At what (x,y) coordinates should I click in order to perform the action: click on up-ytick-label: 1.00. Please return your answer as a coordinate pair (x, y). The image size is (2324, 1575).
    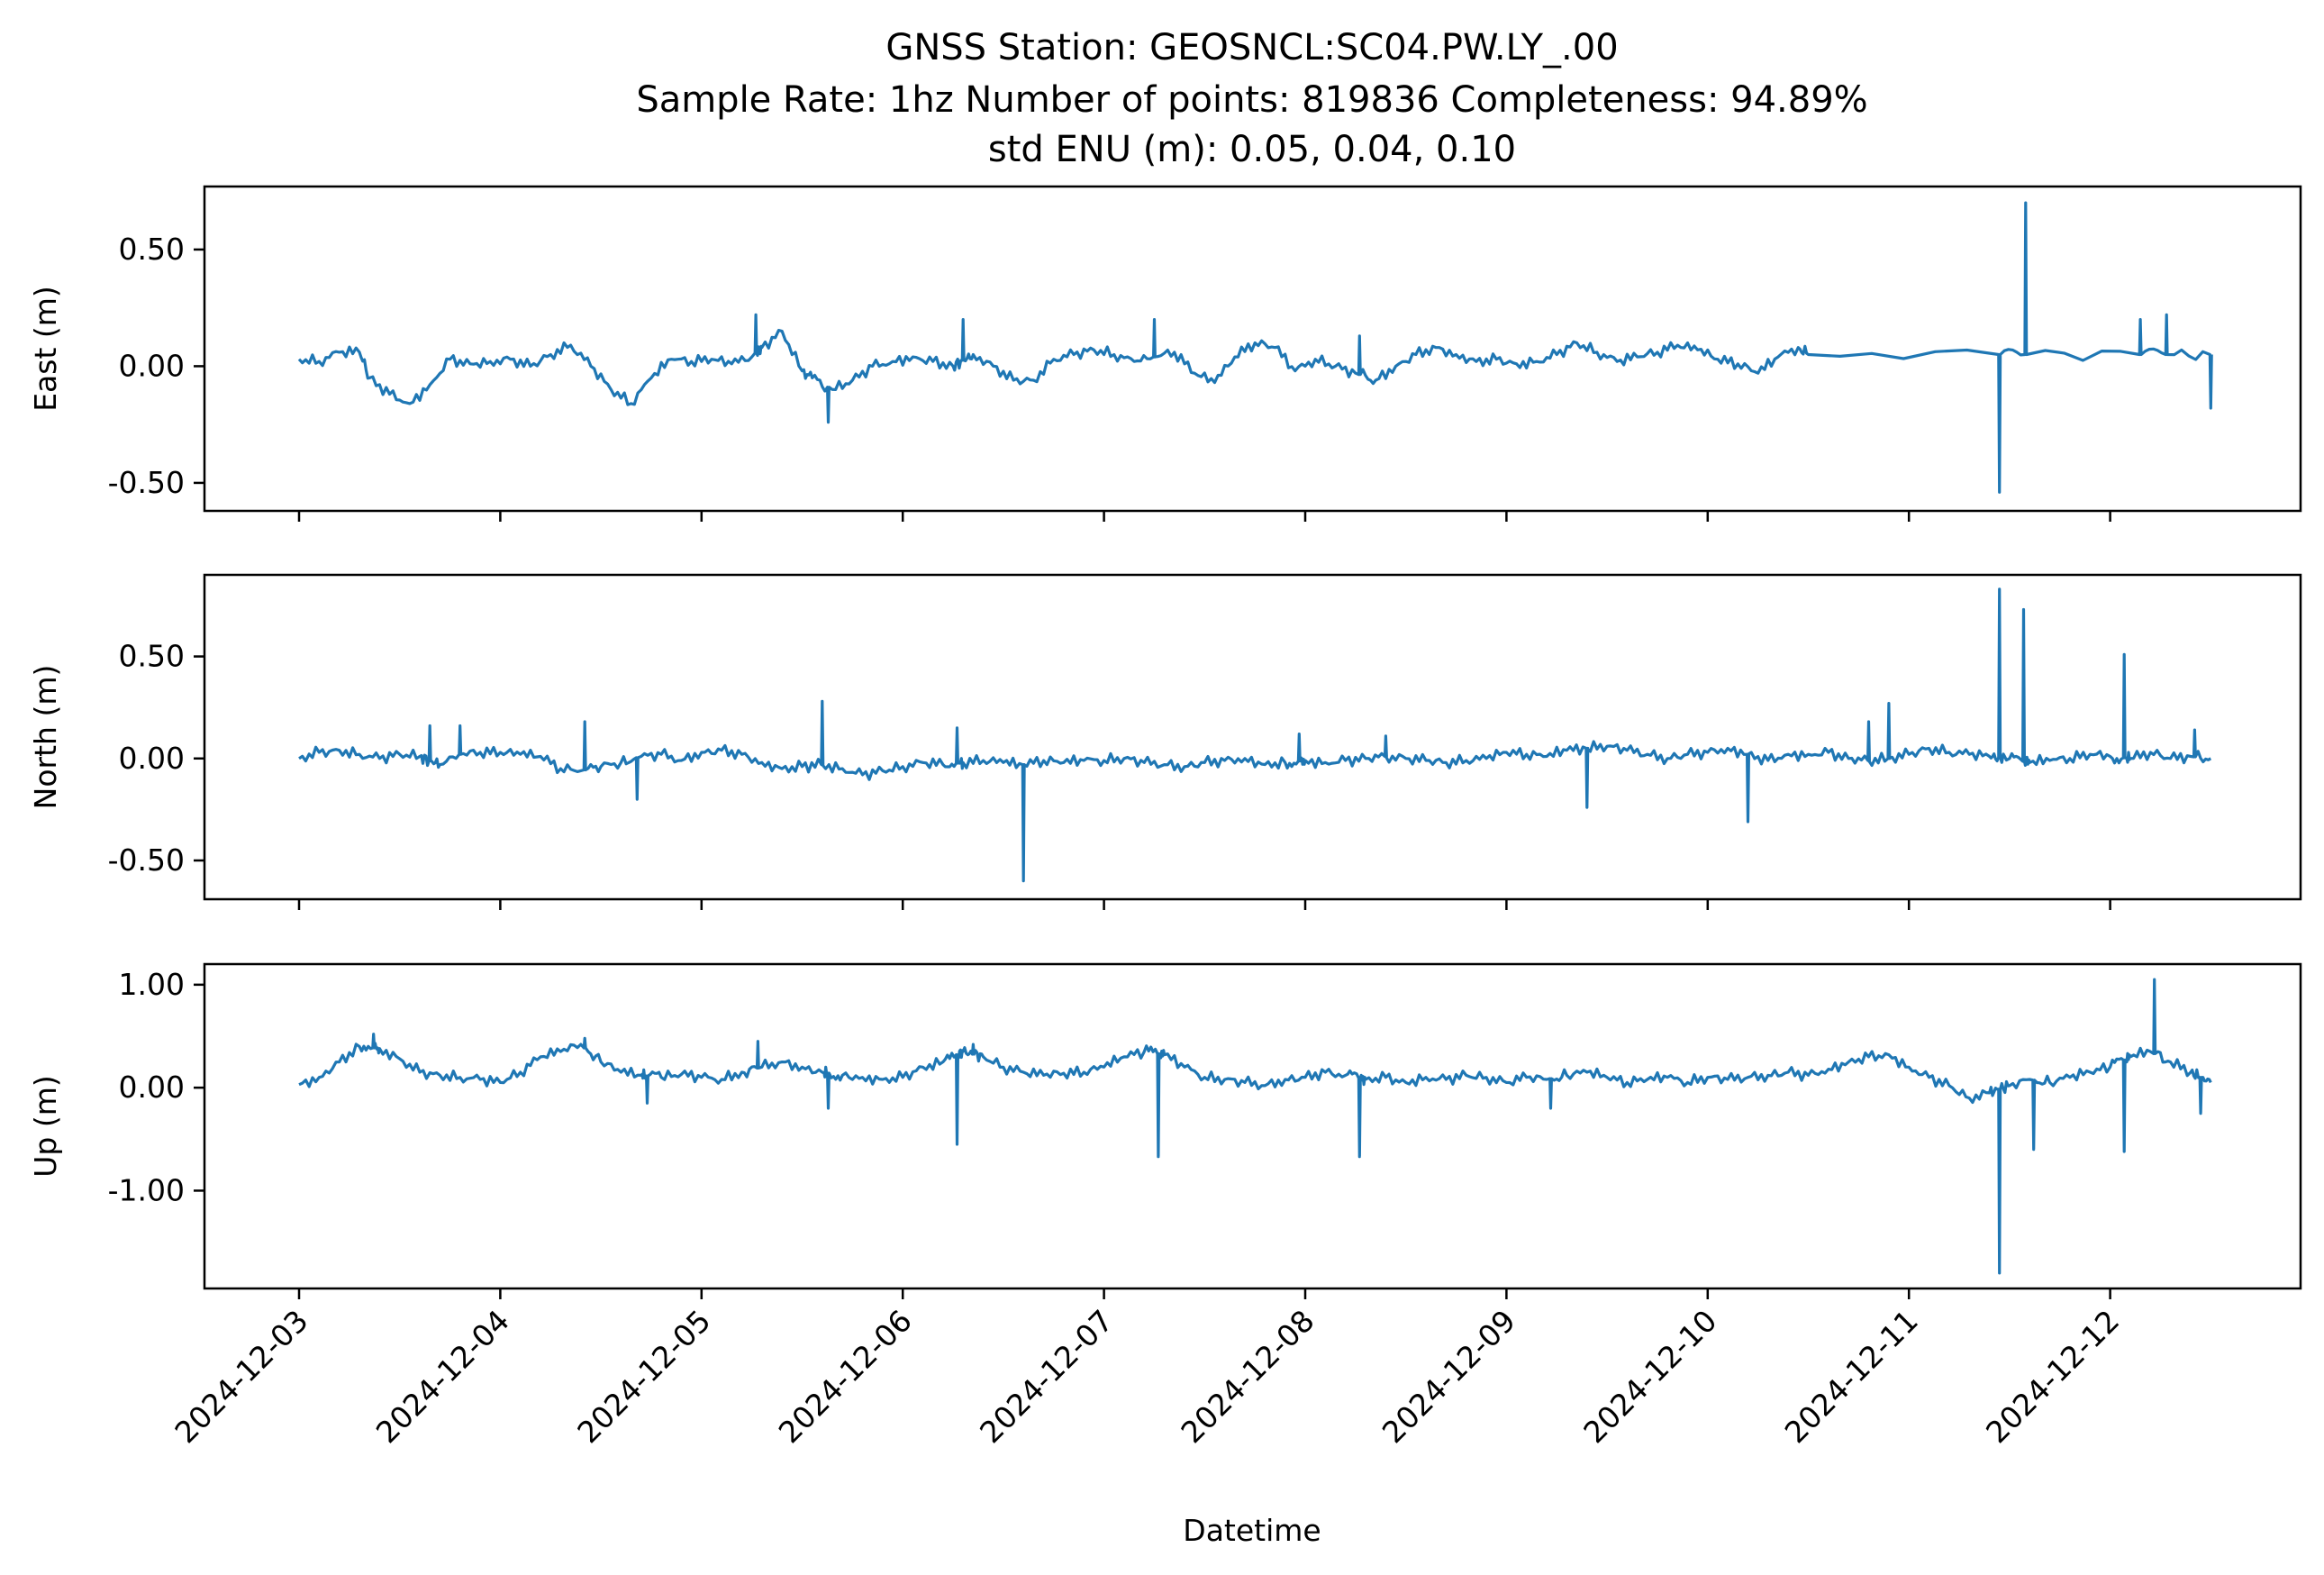
    Looking at the image, I should click on (152, 984).